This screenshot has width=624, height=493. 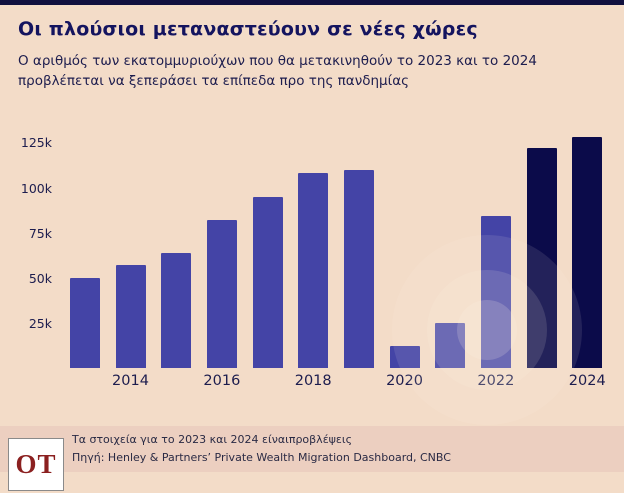 I want to click on ot-logo: OT, so click(x=36, y=464).